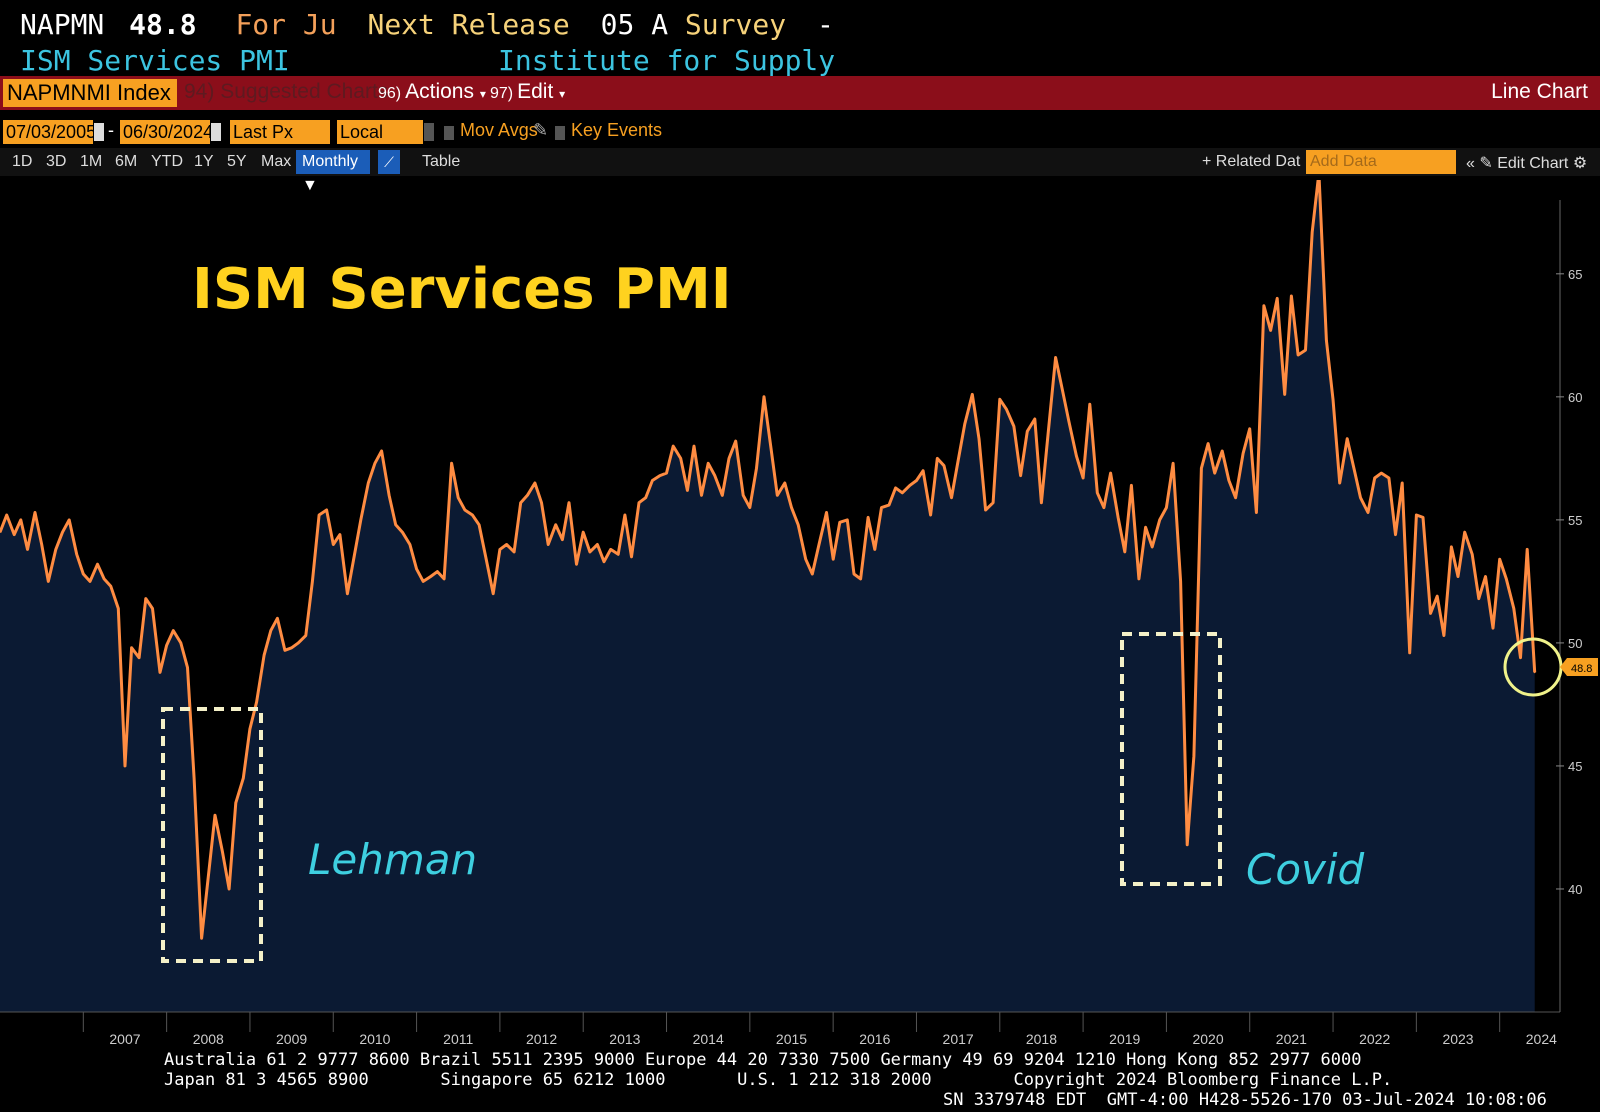 Image resolution: width=1600 pixels, height=1112 pixels. Describe the element at coordinates (527, 92) in the screenshot. I see `edit-menu: 97) Edit ▾` at that location.